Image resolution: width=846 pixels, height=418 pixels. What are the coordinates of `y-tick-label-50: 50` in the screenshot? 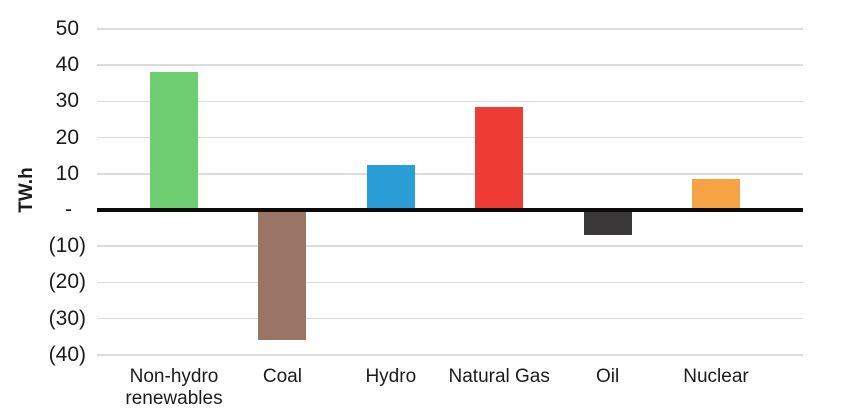 It's located at (67, 28).